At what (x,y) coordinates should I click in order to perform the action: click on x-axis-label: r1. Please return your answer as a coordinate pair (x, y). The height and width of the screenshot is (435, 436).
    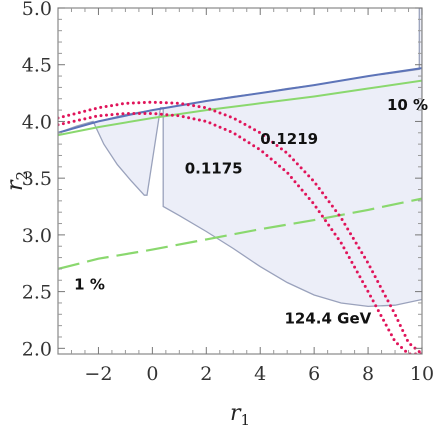
    Looking at the image, I should click on (240, 415).